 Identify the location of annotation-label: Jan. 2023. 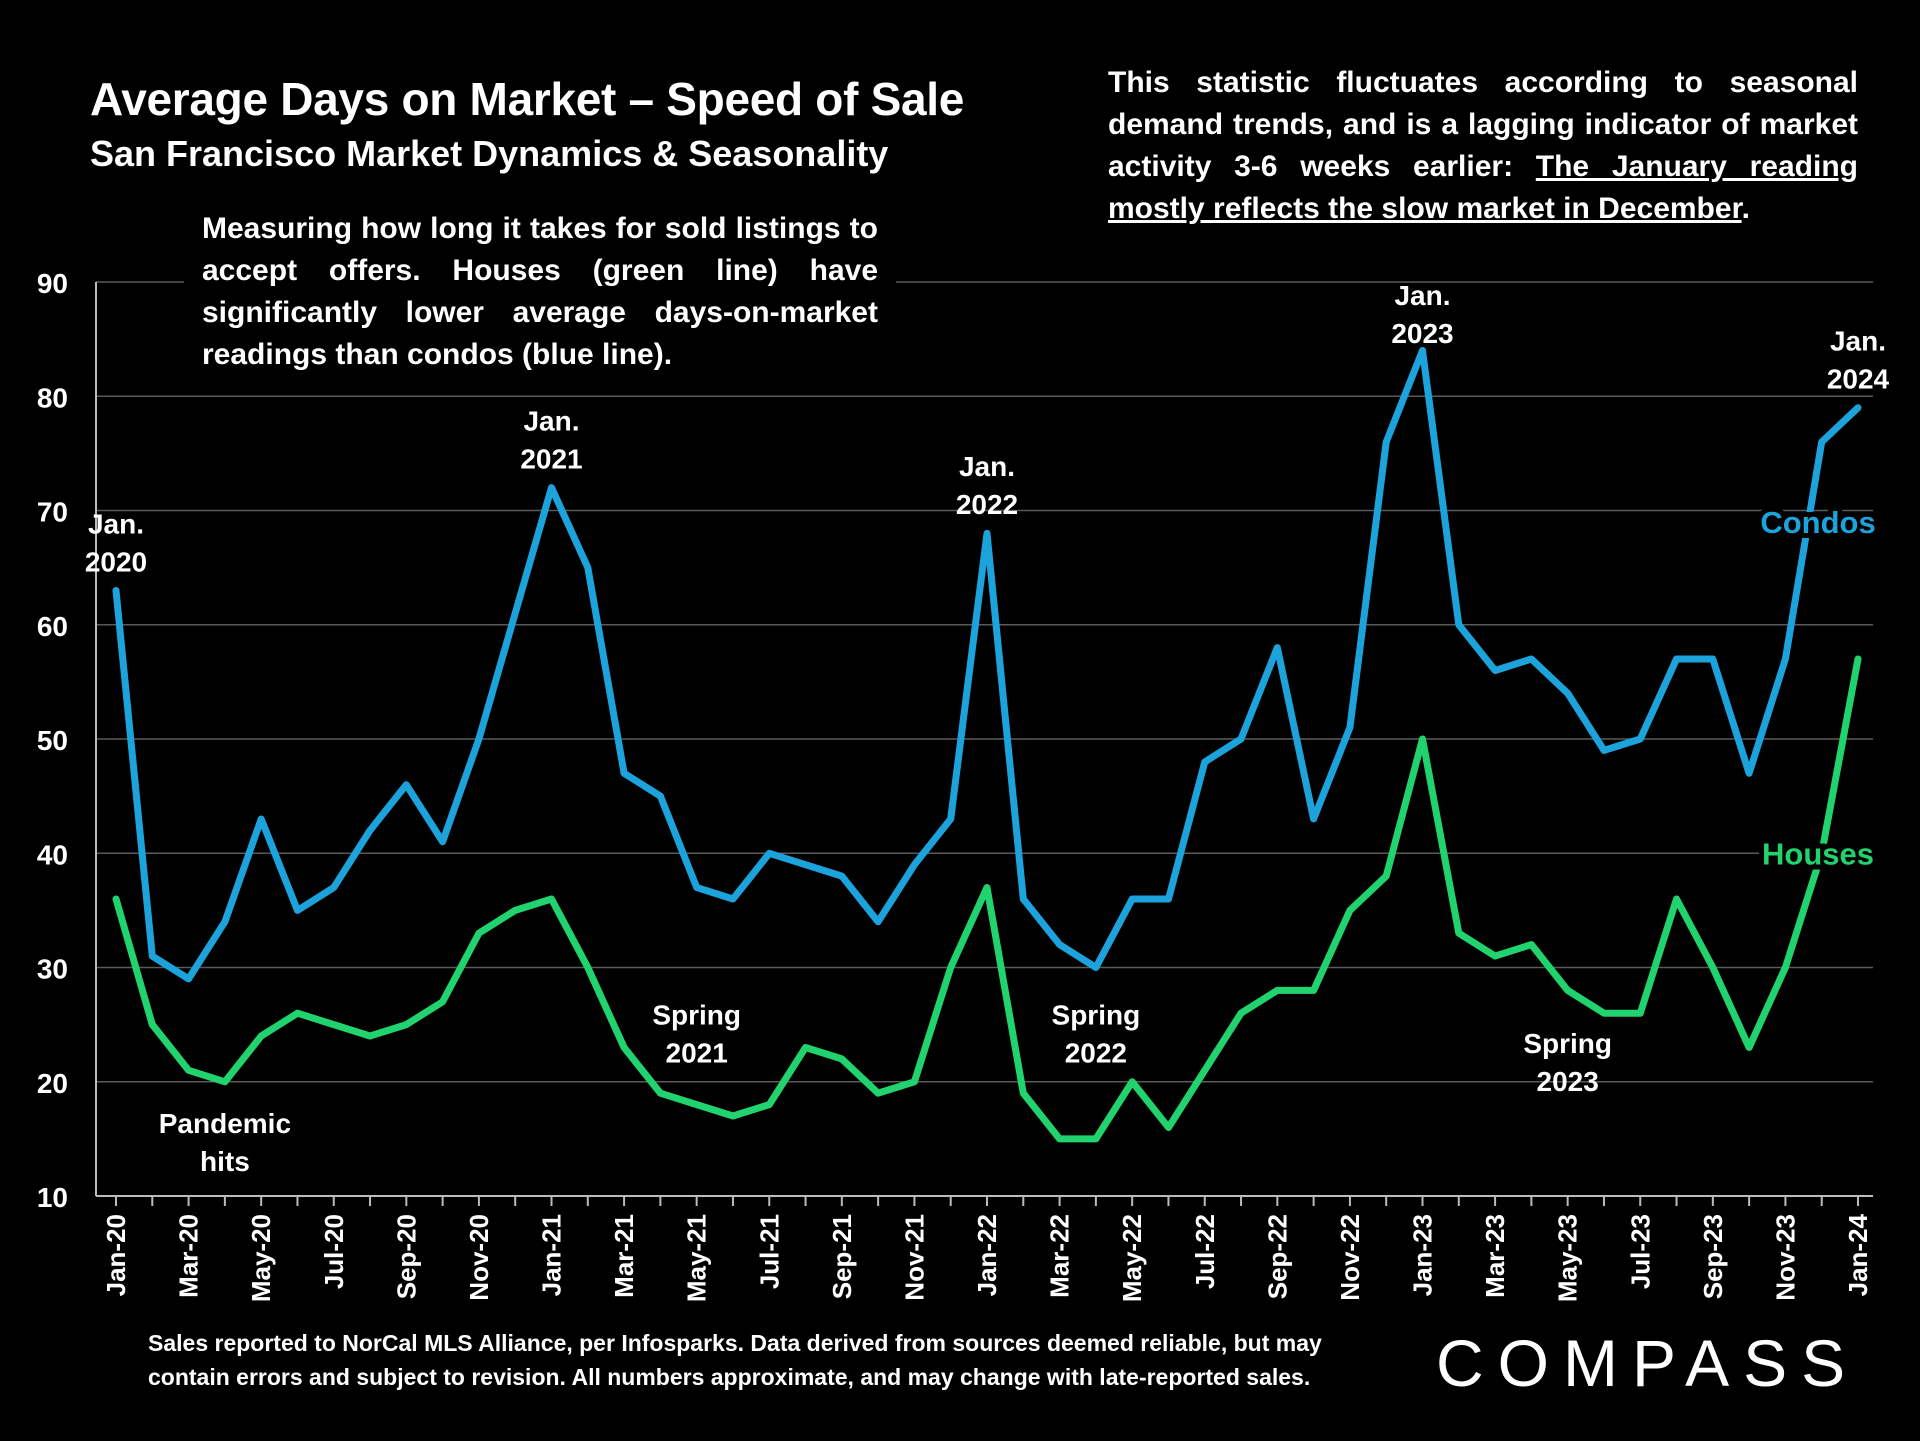
(1422, 314).